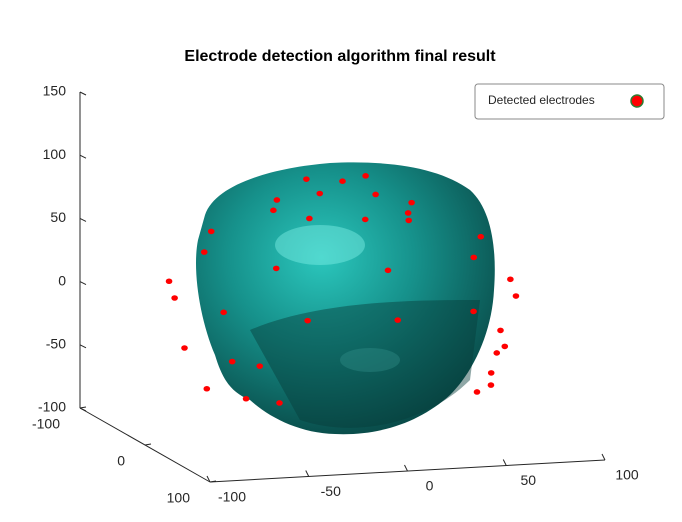  Describe the element at coordinates (62, 280) in the screenshot. I see `z-tick-label: 0` at that location.